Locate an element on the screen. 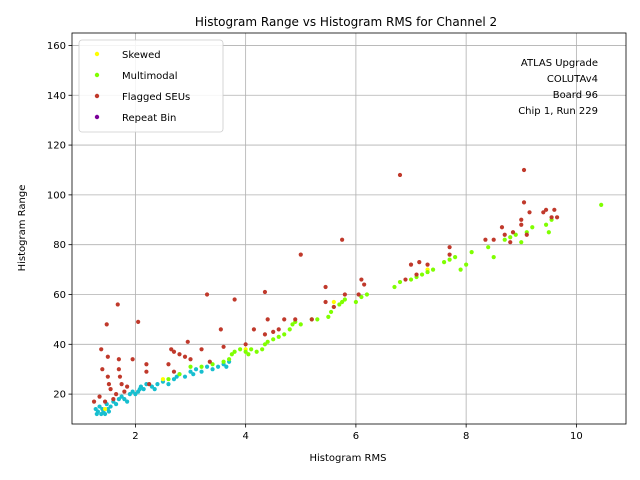 The image size is (640, 480). annotation-line: Chip 1, Run 229 is located at coordinates (558, 111).